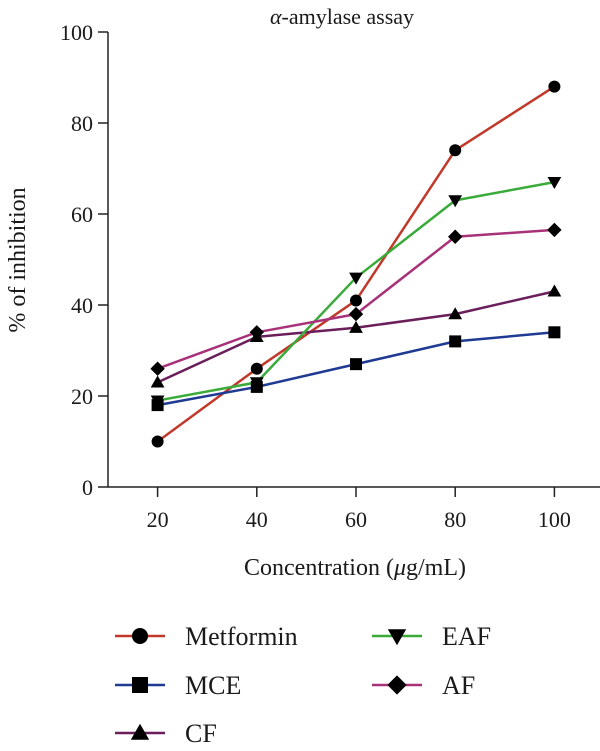  What do you see at coordinates (436, 568) in the screenshot?
I see `x-axis-label-suffix: g/mL)` at bounding box center [436, 568].